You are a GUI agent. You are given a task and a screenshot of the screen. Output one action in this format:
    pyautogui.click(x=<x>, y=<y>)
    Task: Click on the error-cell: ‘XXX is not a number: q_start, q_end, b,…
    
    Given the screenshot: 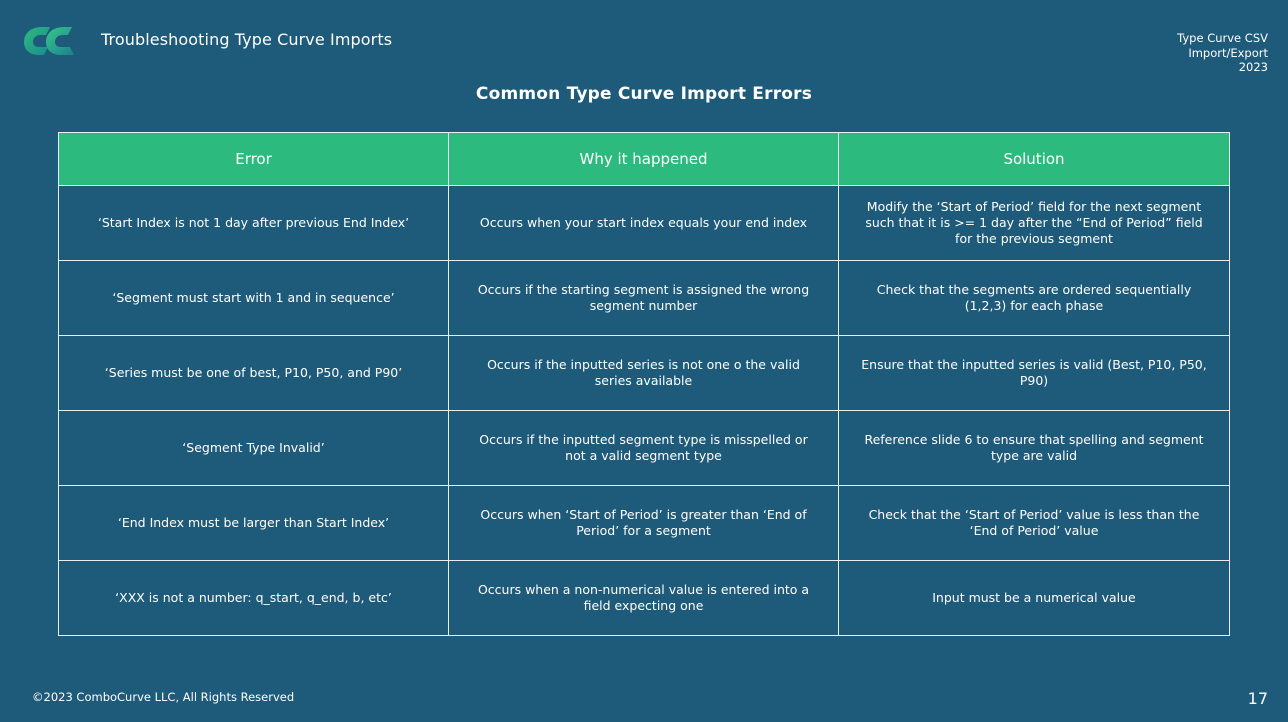 What is the action you would take?
    pyautogui.click(x=253, y=598)
    